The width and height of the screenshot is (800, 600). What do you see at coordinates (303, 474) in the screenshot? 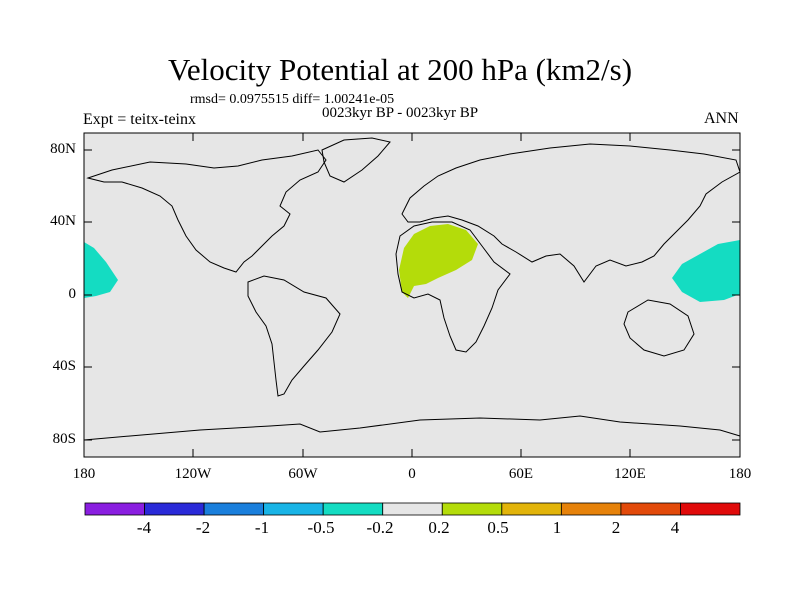
I see `lon-label: 60W` at bounding box center [303, 474].